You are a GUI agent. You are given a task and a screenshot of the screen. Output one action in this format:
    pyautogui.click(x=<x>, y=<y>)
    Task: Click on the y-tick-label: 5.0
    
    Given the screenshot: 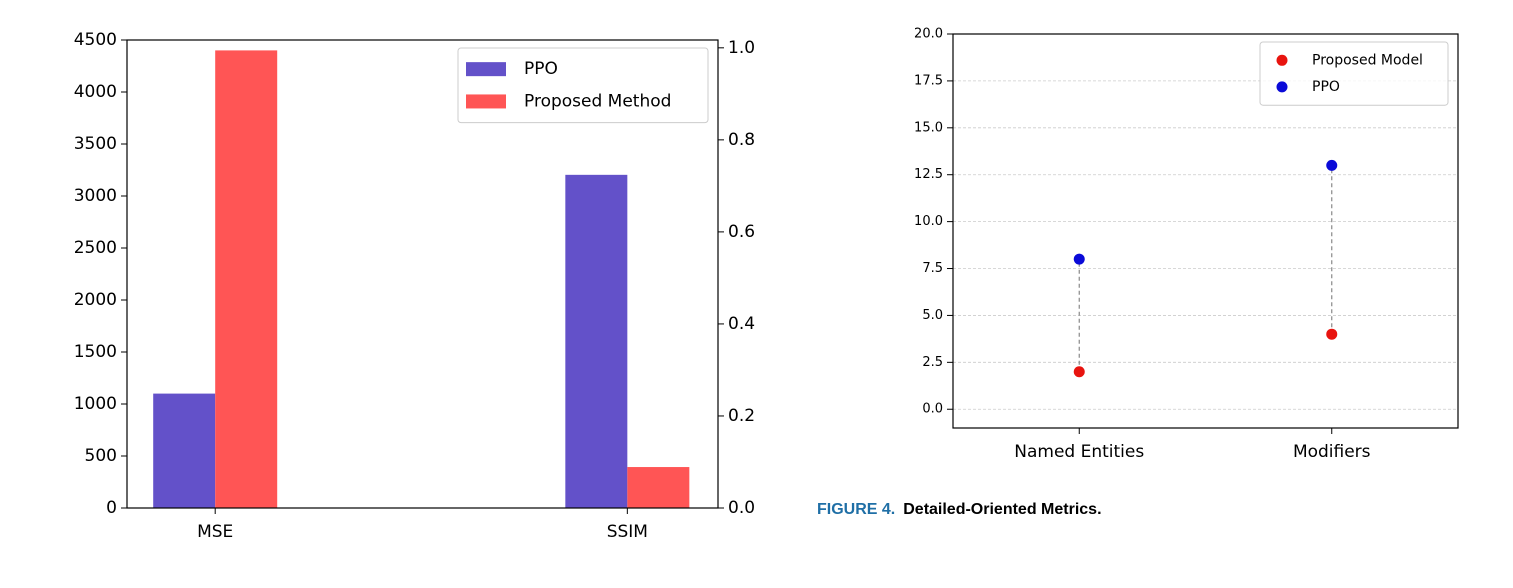 What is the action you would take?
    pyautogui.click(x=932, y=315)
    